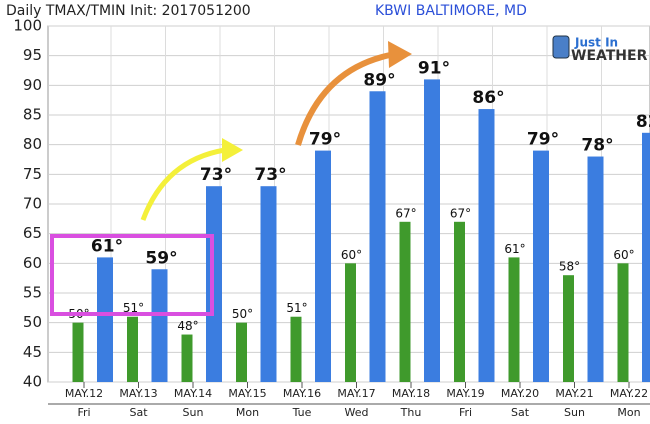  What do you see at coordinates (411, 412) in the screenshot?
I see `weekday-label: Thu` at bounding box center [411, 412].